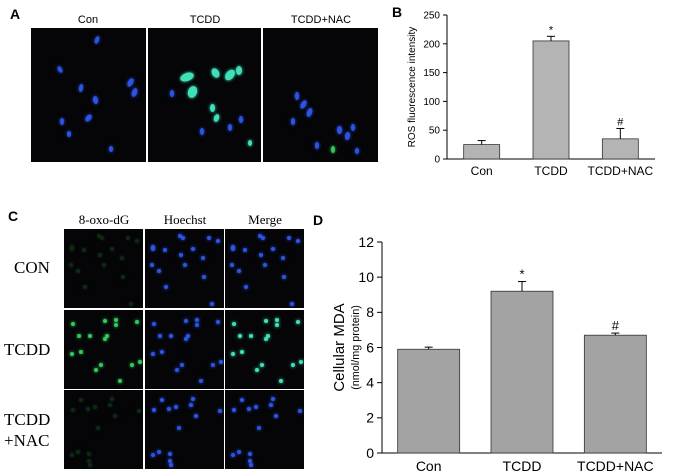  Describe the element at coordinates (104, 219) in the screenshot. I see `panel-c-col-8oxodg: 8-oxo-dG` at that location.